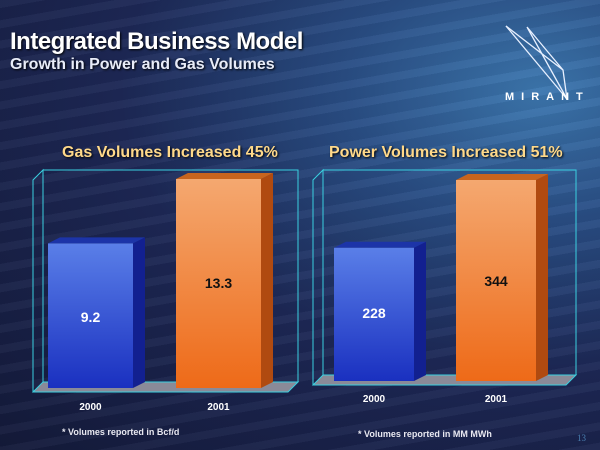 This screenshot has height=450, width=600. Describe the element at coordinates (139, 312) in the screenshot. I see `gas-bar-side-2000` at that location.